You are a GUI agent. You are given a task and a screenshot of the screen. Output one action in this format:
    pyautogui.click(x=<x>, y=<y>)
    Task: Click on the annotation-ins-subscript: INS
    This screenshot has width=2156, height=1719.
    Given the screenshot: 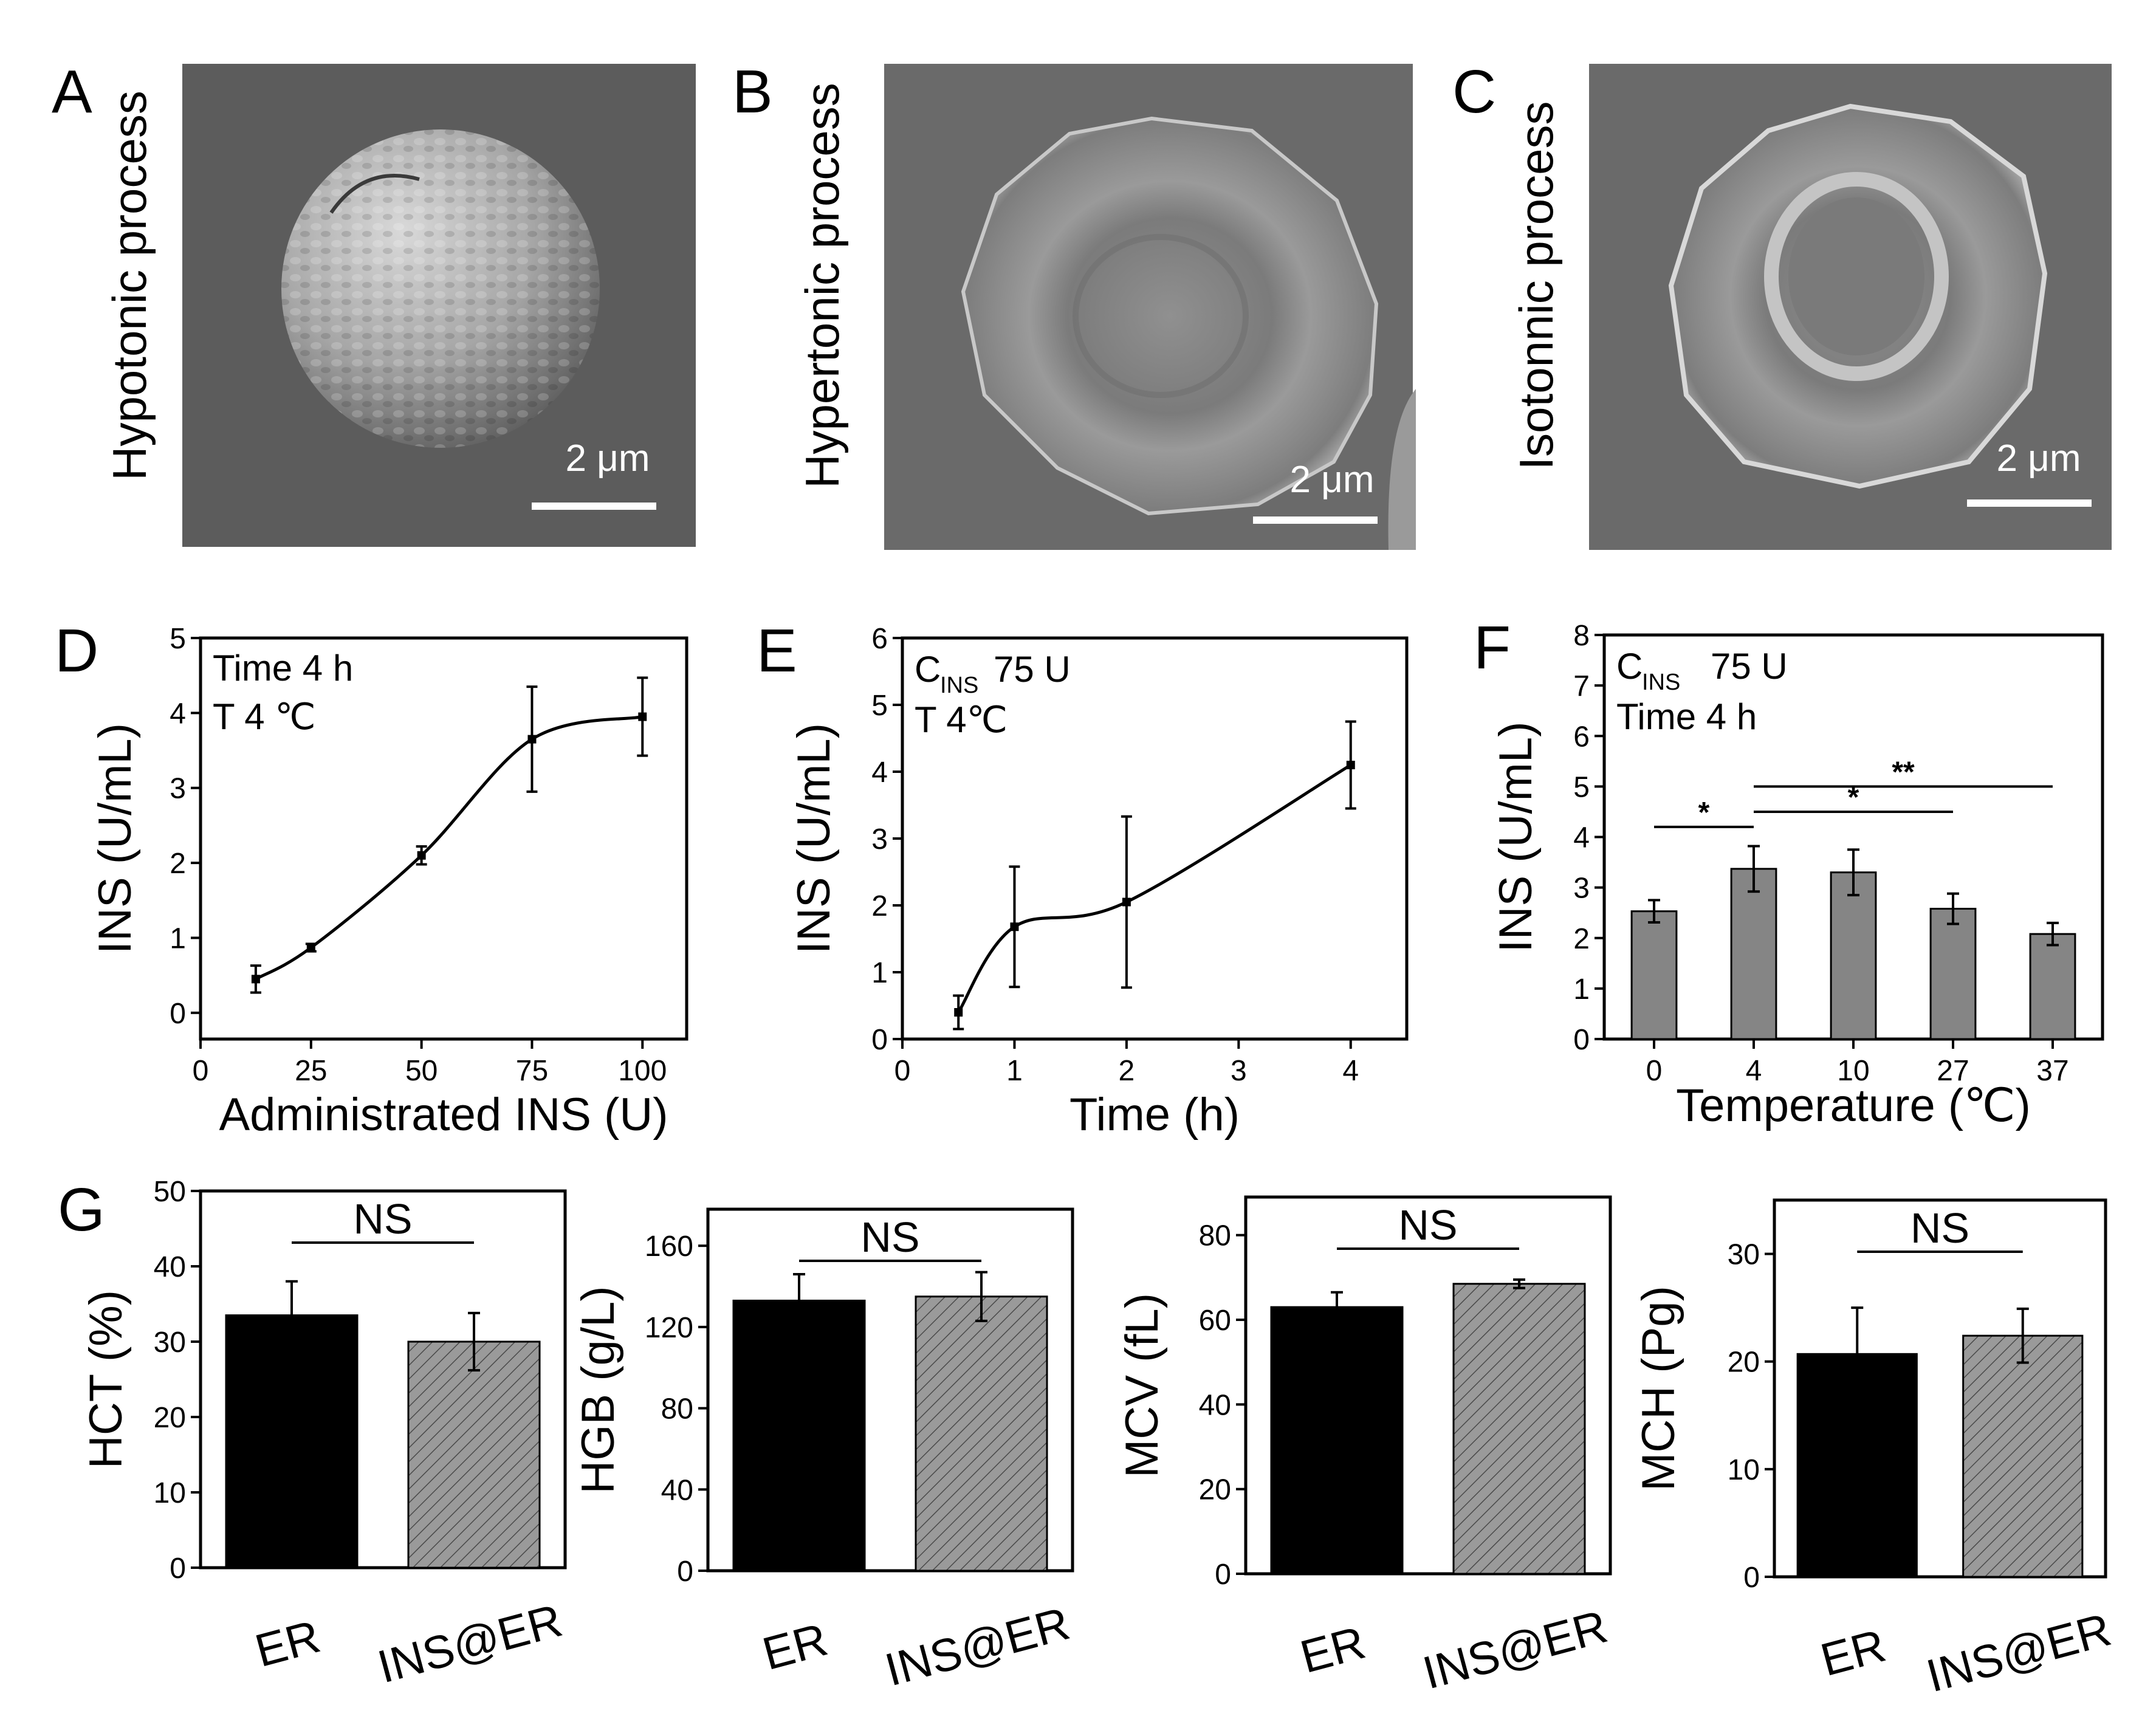 What is the action you would take?
    pyautogui.click(x=1661, y=682)
    